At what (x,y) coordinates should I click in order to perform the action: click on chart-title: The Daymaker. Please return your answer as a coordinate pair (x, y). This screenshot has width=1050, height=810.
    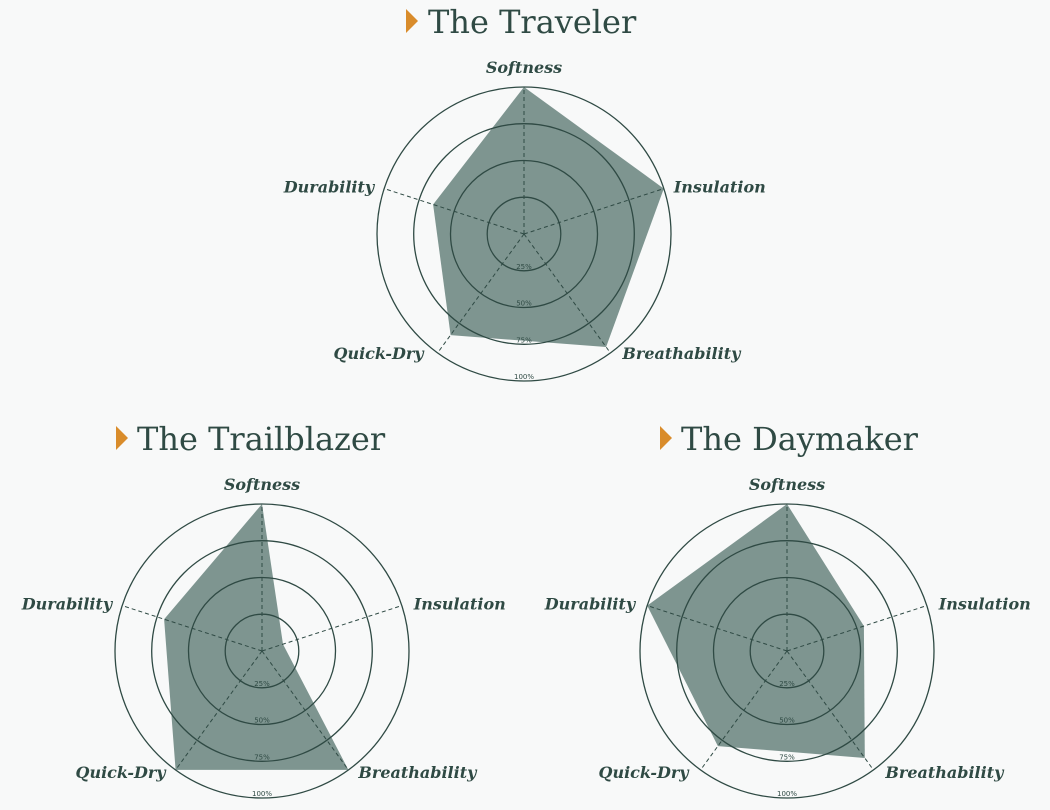
    Looking at the image, I should click on (800, 439).